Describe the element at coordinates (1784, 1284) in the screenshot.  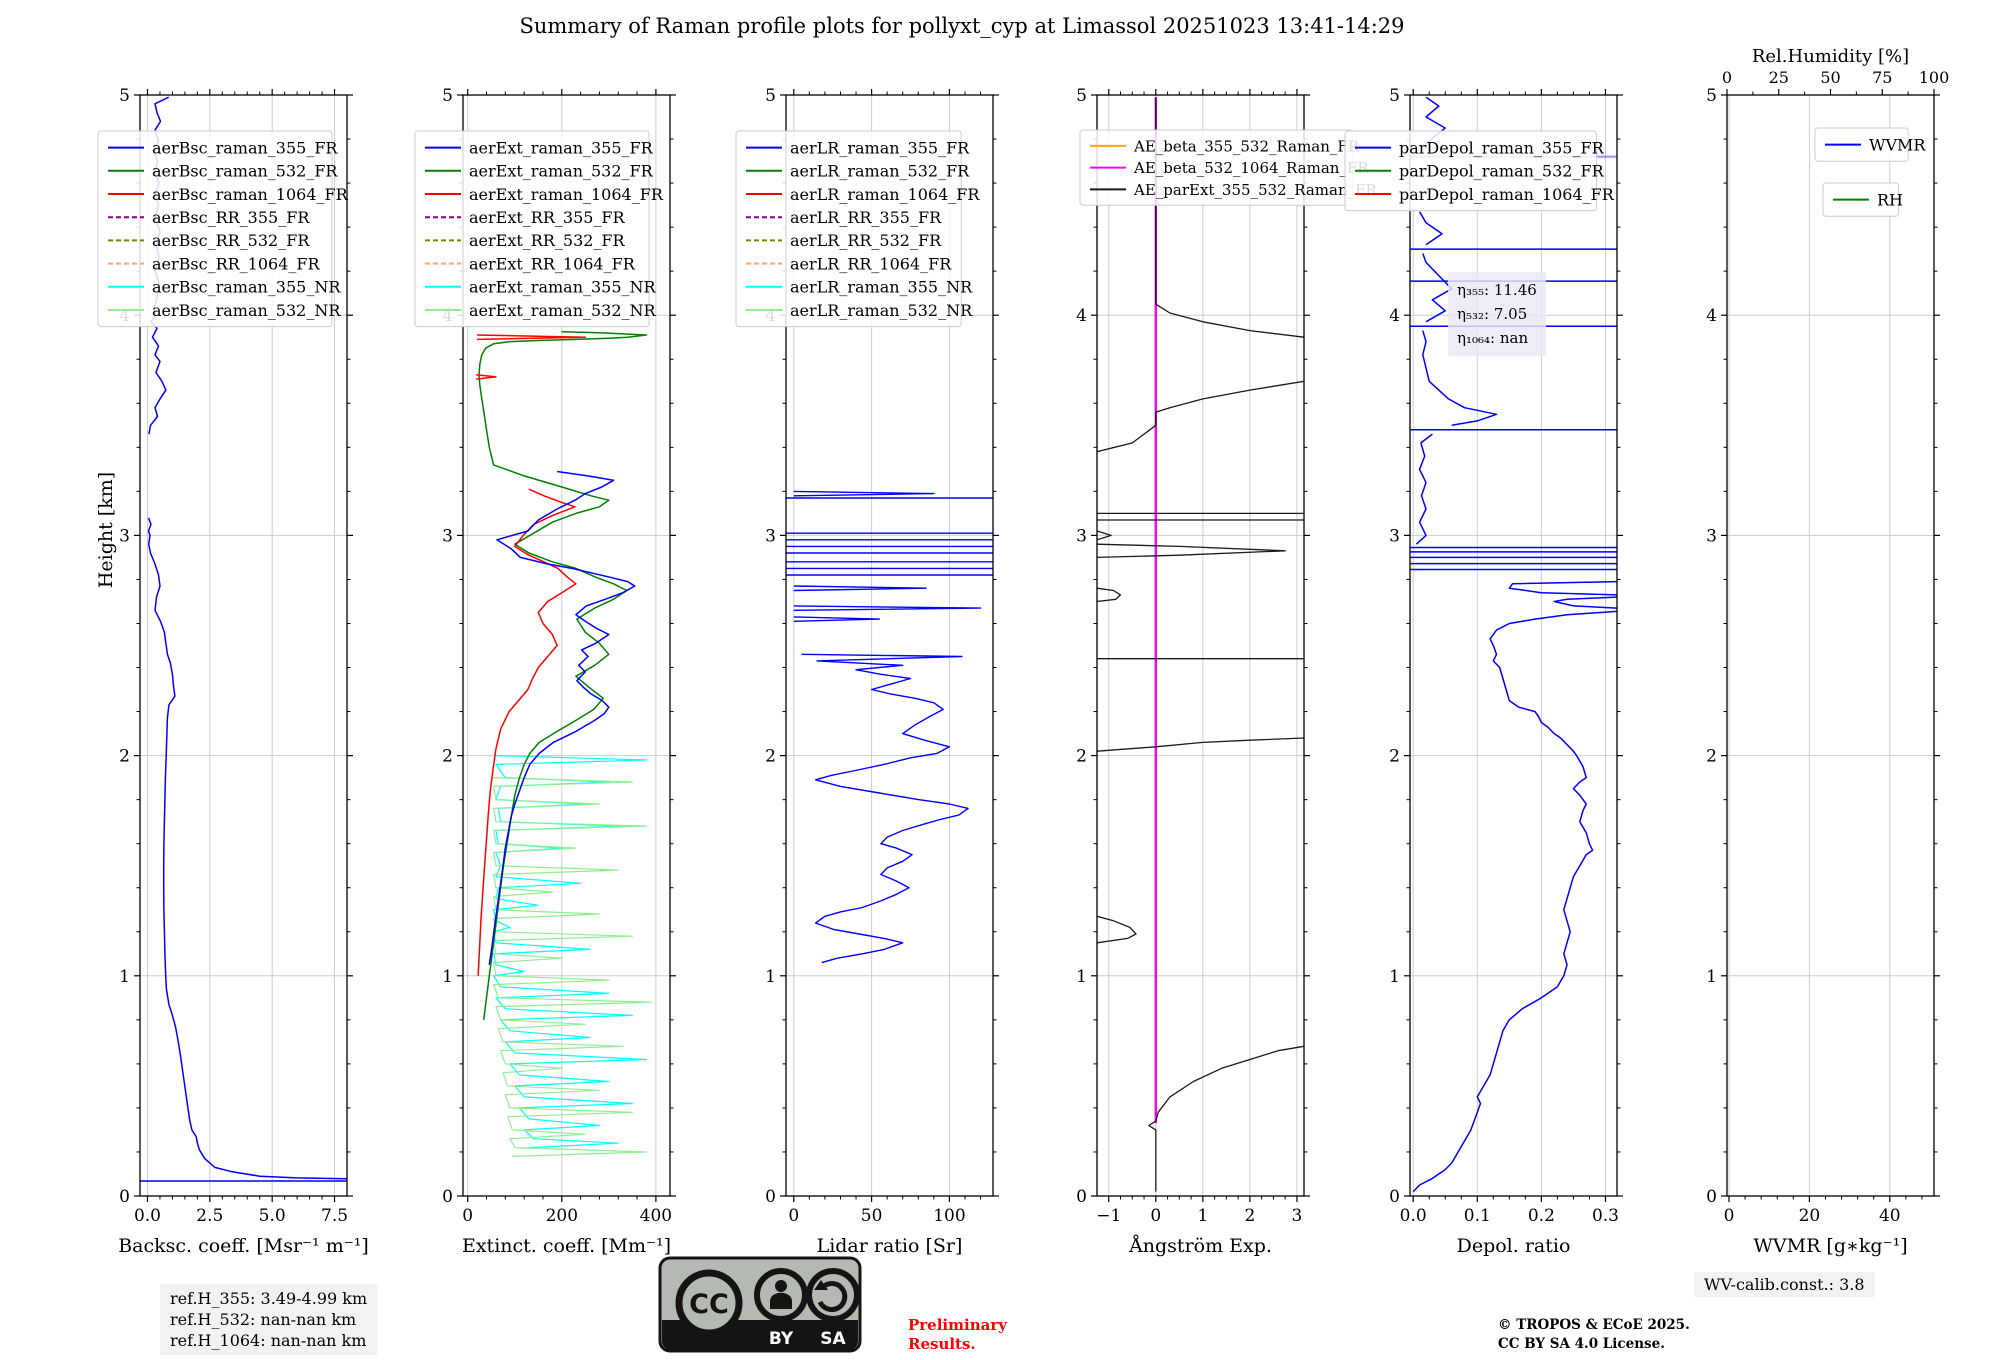
I see `wv-calibration-annotation: WV-calib.const.: 3.8` at that location.